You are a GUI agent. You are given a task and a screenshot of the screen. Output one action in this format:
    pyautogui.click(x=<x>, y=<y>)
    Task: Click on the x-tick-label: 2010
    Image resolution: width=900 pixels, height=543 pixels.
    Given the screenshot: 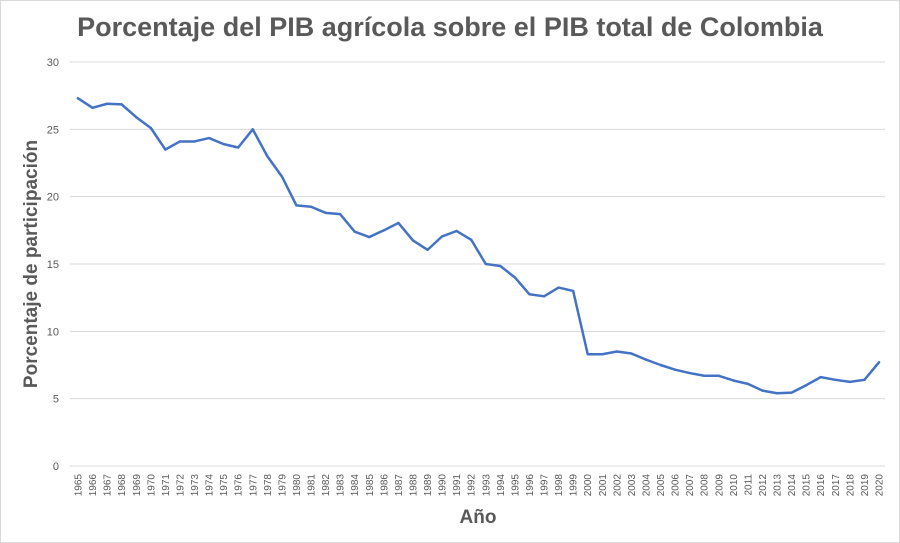 What is the action you would take?
    pyautogui.click(x=734, y=485)
    